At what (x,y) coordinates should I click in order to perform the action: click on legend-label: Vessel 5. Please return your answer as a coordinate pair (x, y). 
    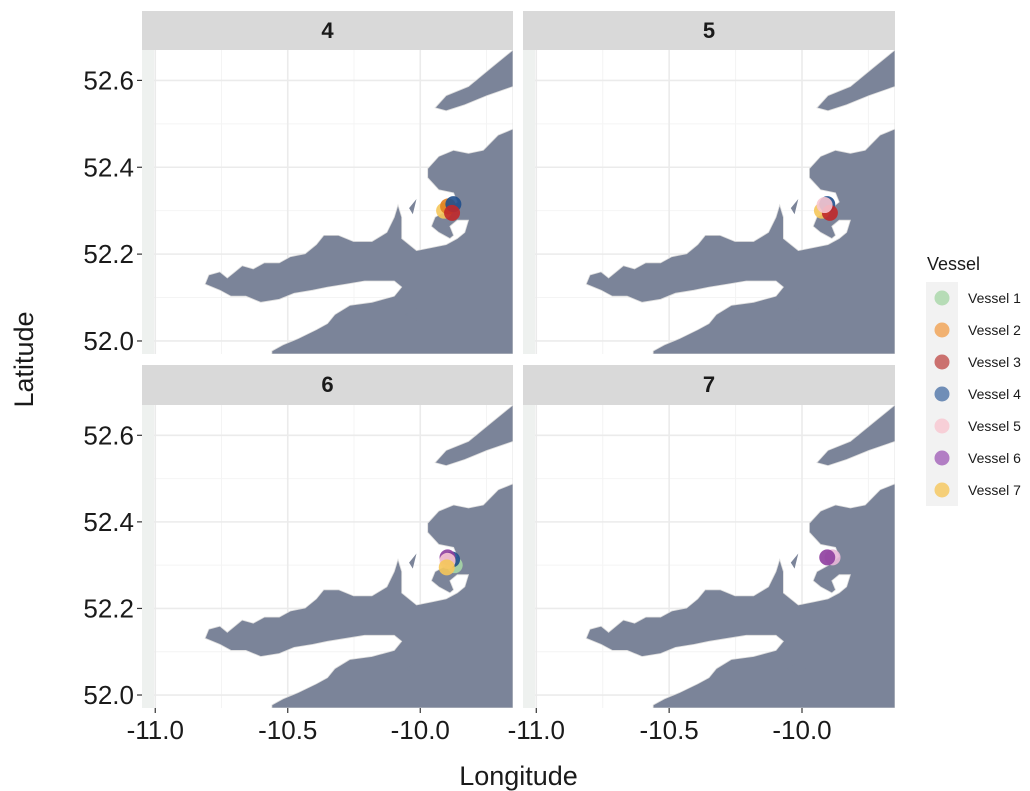
    Looking at the image, I should click on (994, 426).